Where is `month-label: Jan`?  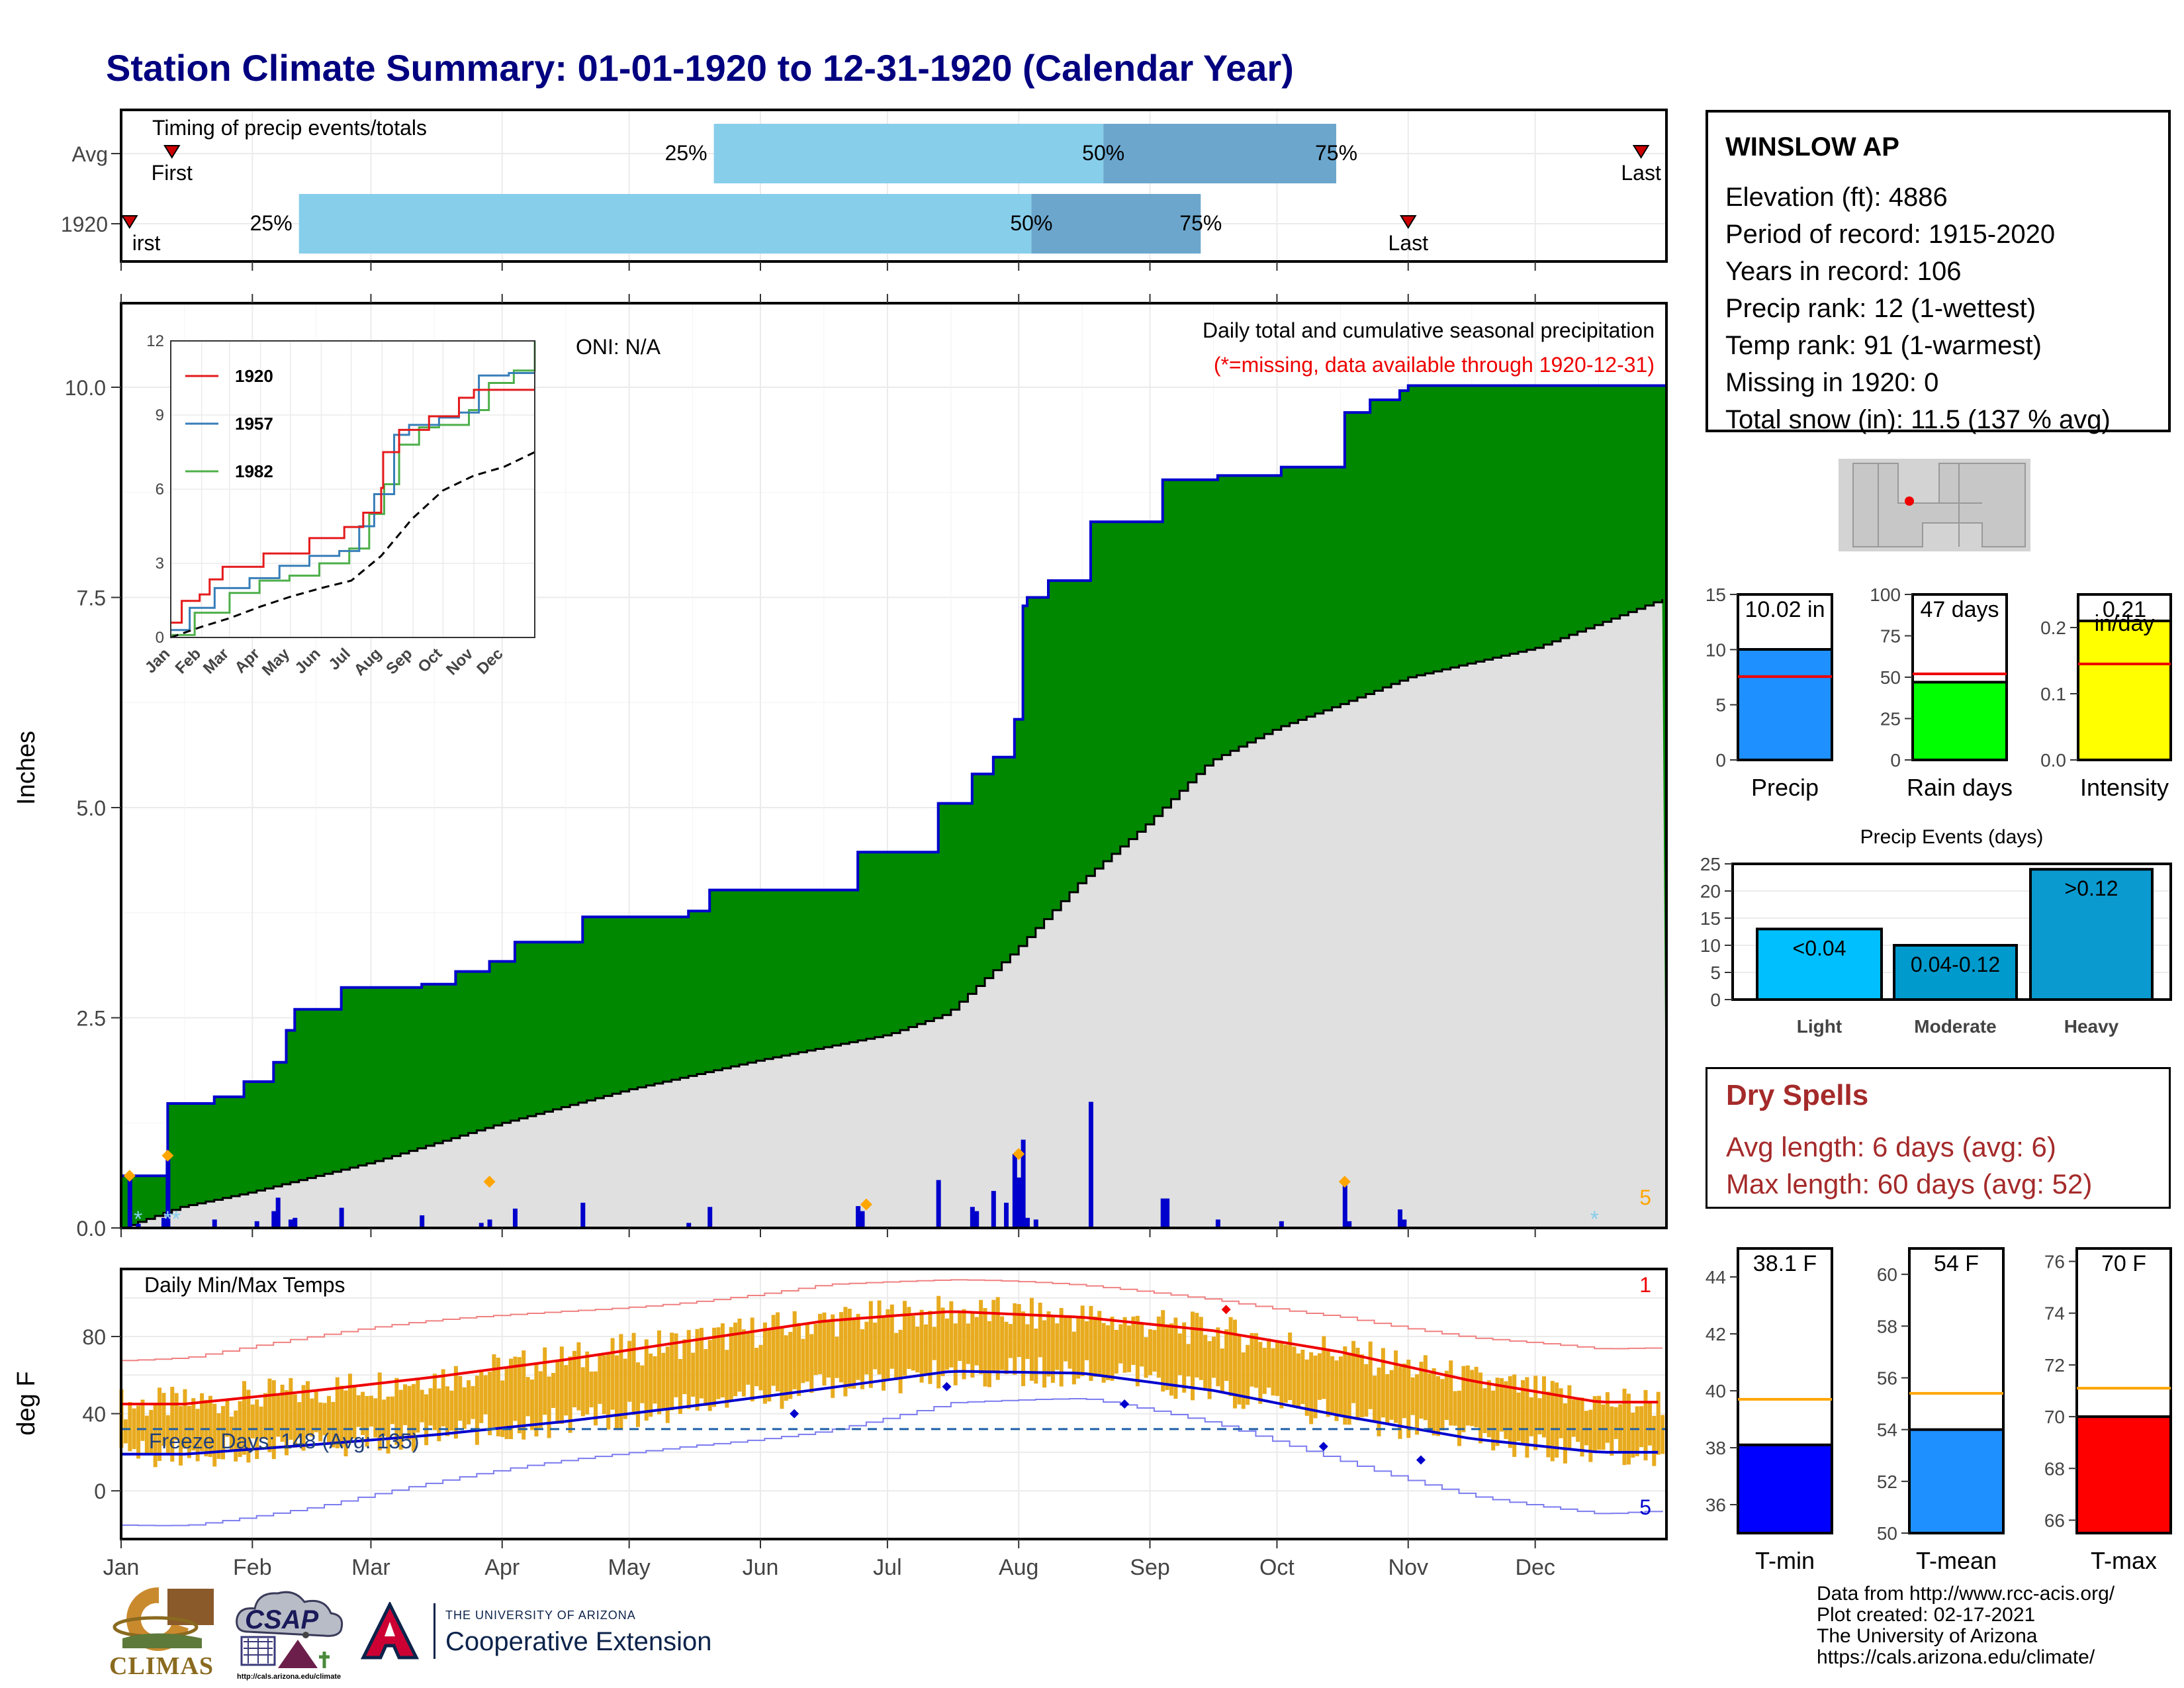 month-label: Jan is located at coordinates (121, 1567).